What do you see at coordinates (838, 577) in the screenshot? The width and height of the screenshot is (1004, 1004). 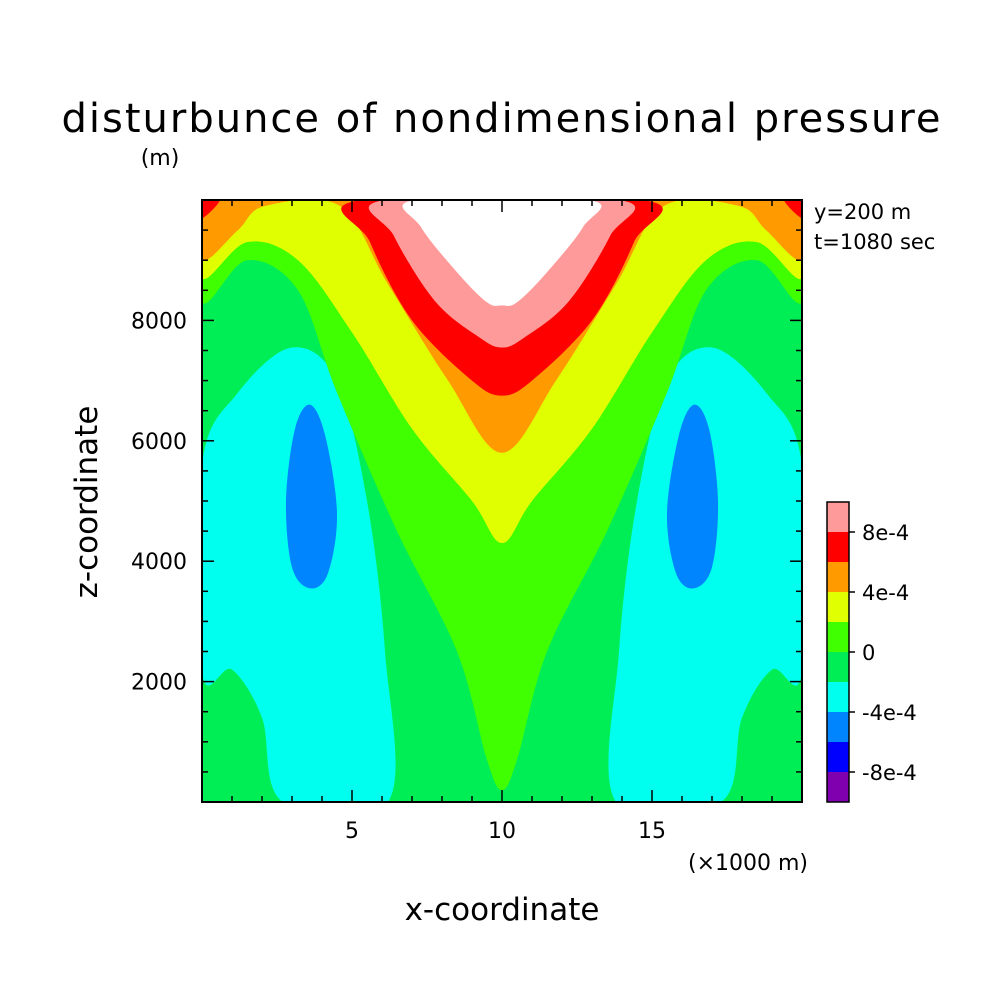 I see `colorbar-swatch-orange` at bounding box center [838, 577].